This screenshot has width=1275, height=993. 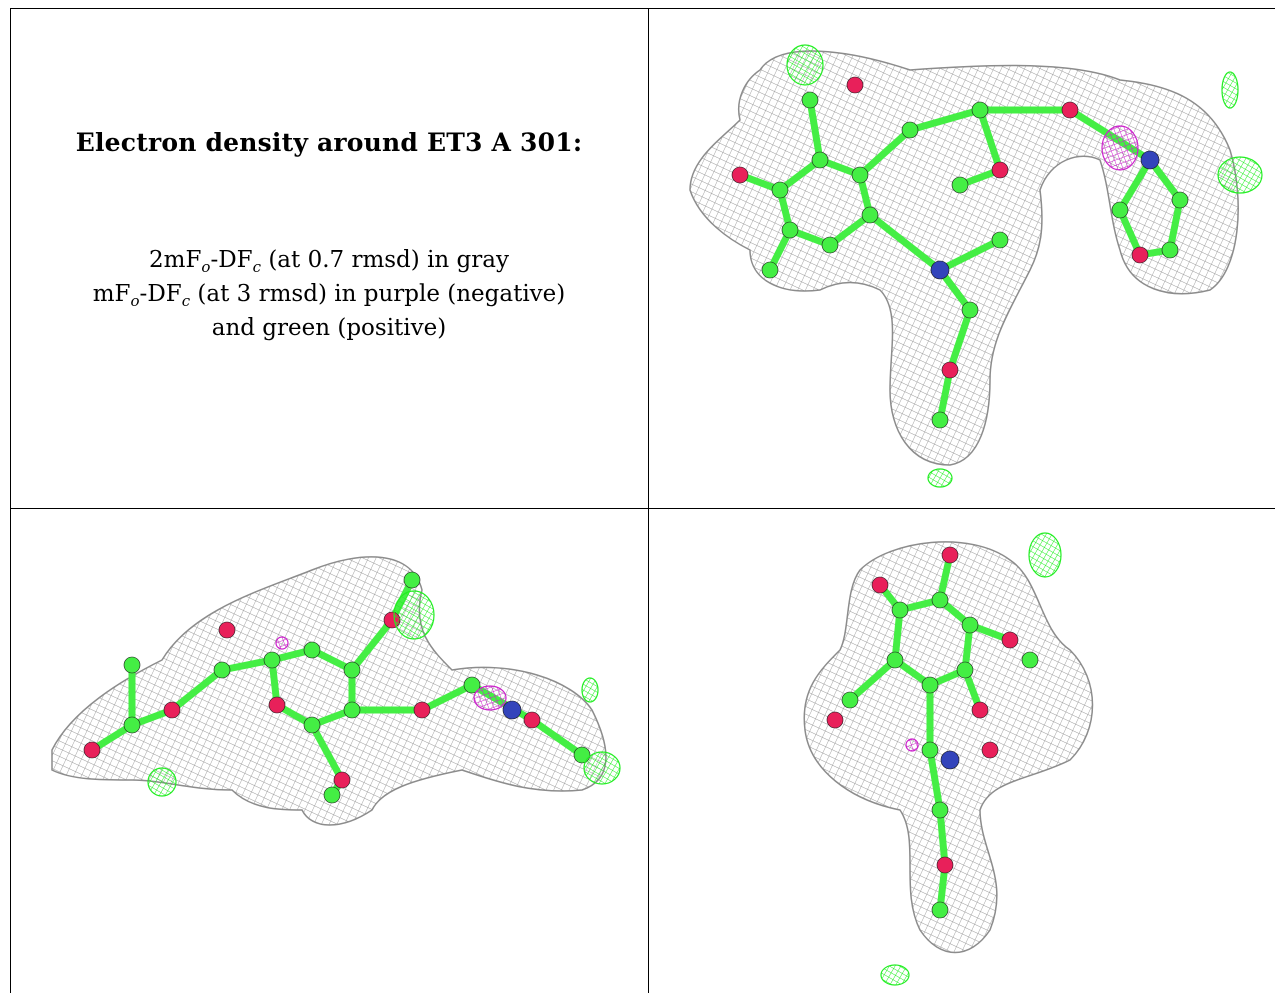 I want to click on table-border-top, so click(x=642, y=8).